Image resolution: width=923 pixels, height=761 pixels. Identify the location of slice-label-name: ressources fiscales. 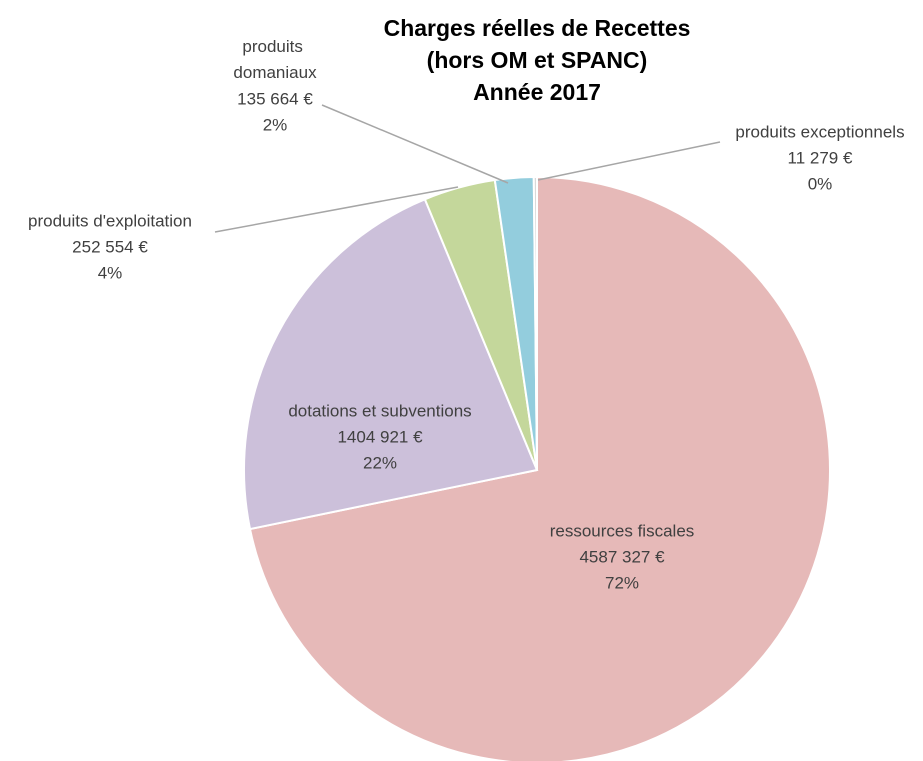
(622, 530).